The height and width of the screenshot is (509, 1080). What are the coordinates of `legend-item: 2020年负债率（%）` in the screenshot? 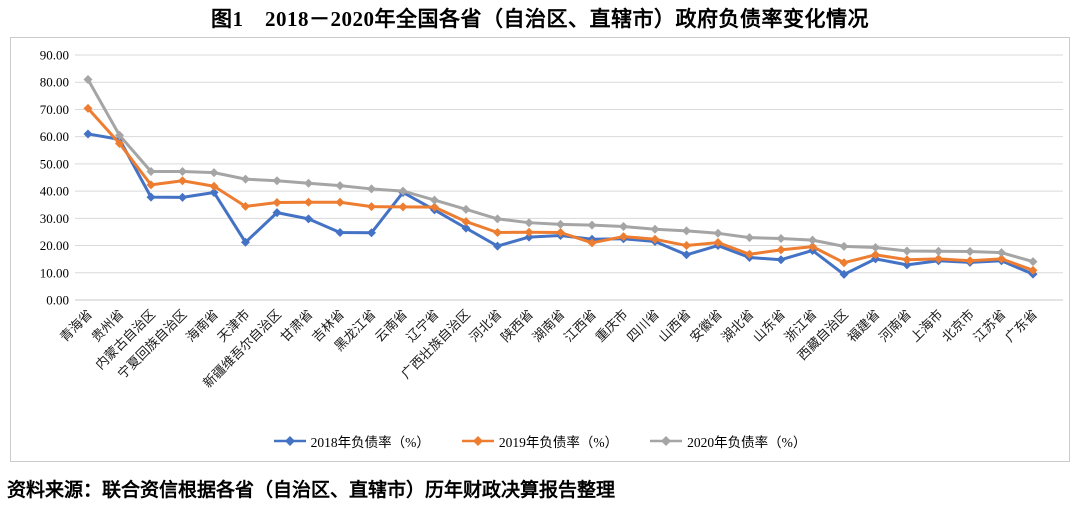 It's located at (728, 441).